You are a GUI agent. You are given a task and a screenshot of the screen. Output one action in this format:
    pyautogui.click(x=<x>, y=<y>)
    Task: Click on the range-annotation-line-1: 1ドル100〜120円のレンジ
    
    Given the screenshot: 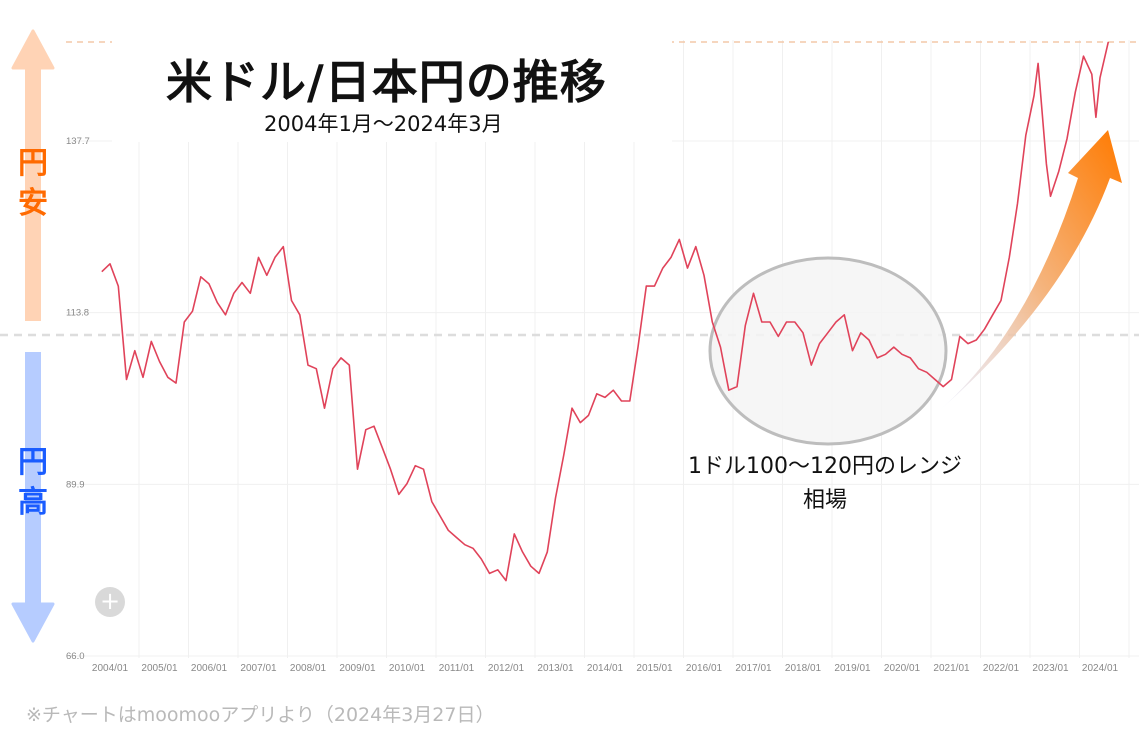 What is the action you would take?
    pyautogui.click(x=825, y=466)
    